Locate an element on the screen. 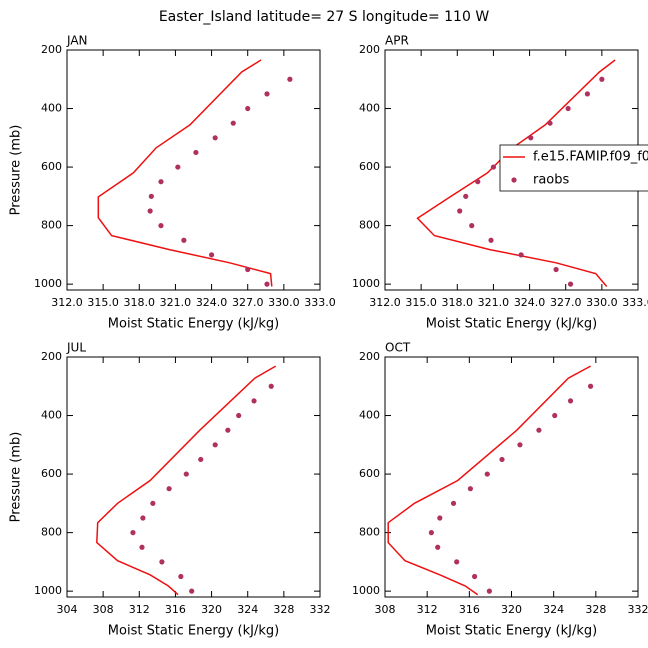 Image resolution: width=648 pixels, height=648 pixels. legend-label: f.e15.FAMIP.f09_f09 is located at coordinates (590, 157).